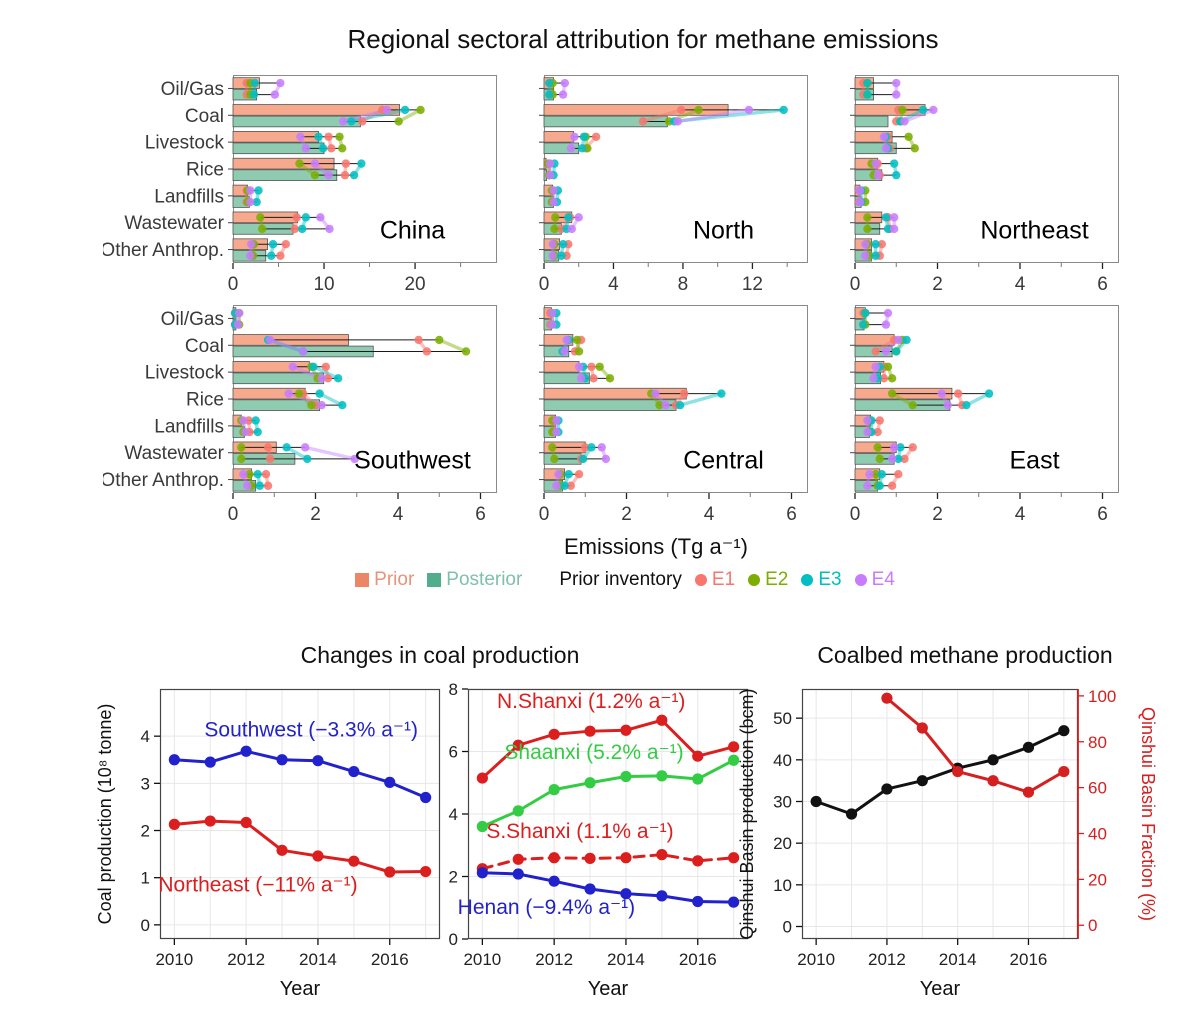 The height and width of the screenshot is (1026, 1196). What do you see at coordinates (394, 579) in the screenshot?
I see `prior-label: Prior` at bounding box center [394, 579].